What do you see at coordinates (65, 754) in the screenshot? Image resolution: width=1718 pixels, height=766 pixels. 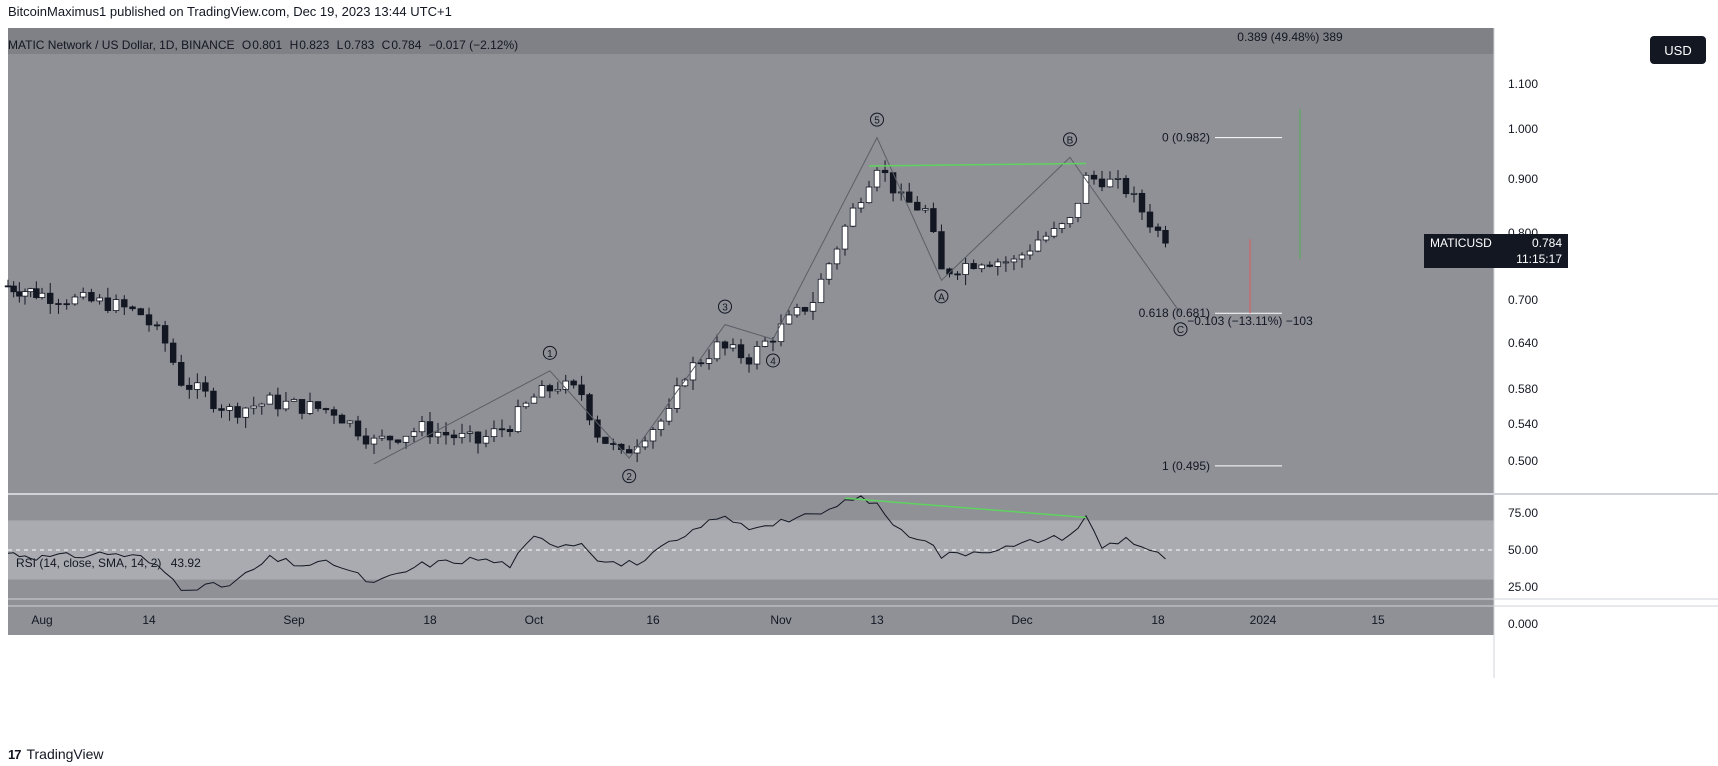 I see `footer-brand: TradingView` at bounding box center [65, 754].